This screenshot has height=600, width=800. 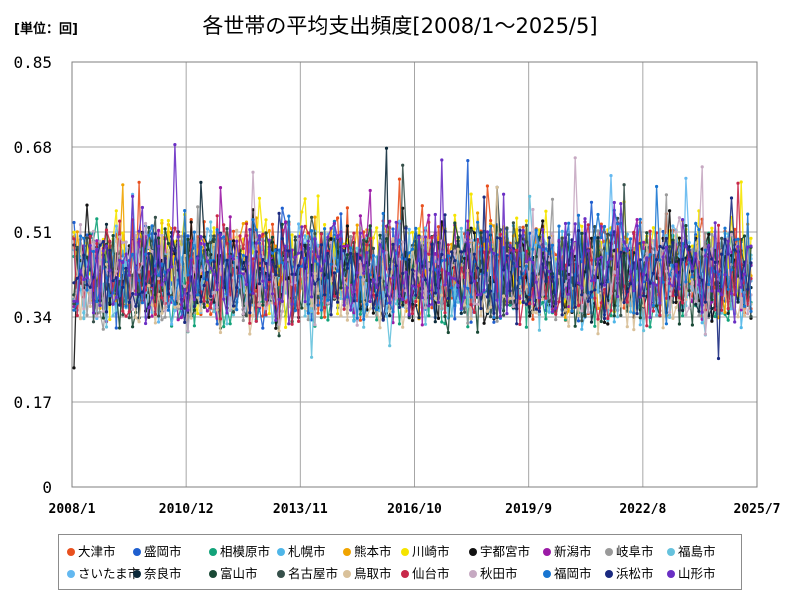 I want to click on y-tick-label: 0.68, so click(x=32, y=147).